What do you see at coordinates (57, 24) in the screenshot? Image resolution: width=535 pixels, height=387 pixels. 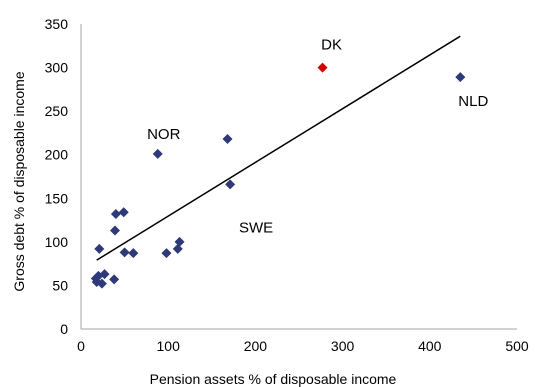 I see `y-tick-label: 350` at bounding box center [57, 24].